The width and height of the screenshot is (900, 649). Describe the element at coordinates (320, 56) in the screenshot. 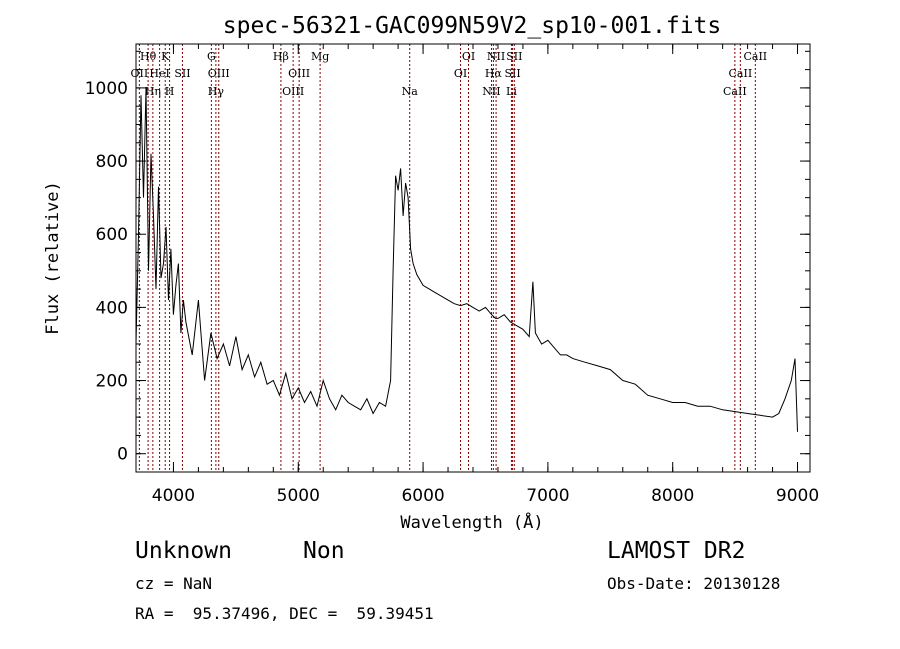

I see `line-marker-label-4: Mg` at that location.